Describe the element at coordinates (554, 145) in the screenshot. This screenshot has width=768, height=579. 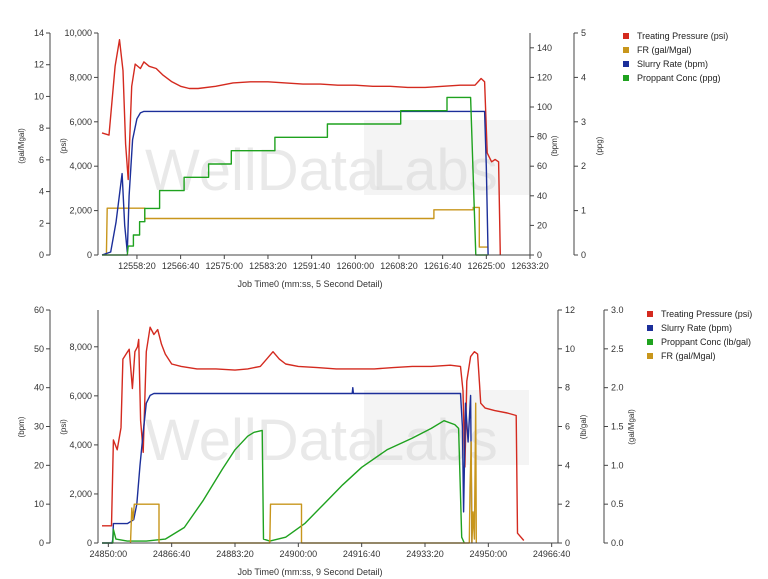
I see `chart-1-right-axis-1-label: (bpm)` at that location.